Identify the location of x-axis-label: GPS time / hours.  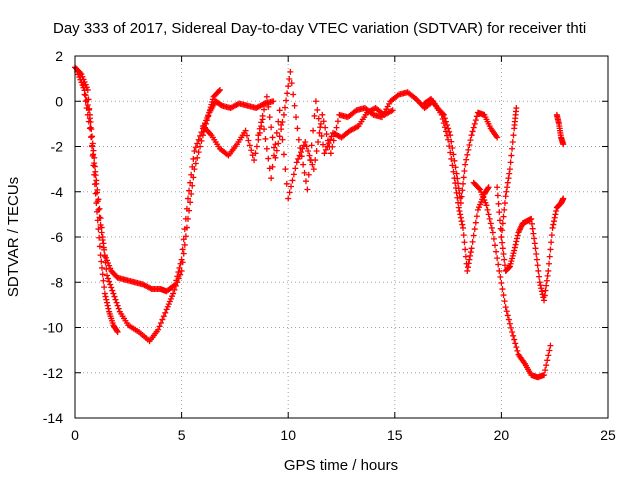
(341, 465).